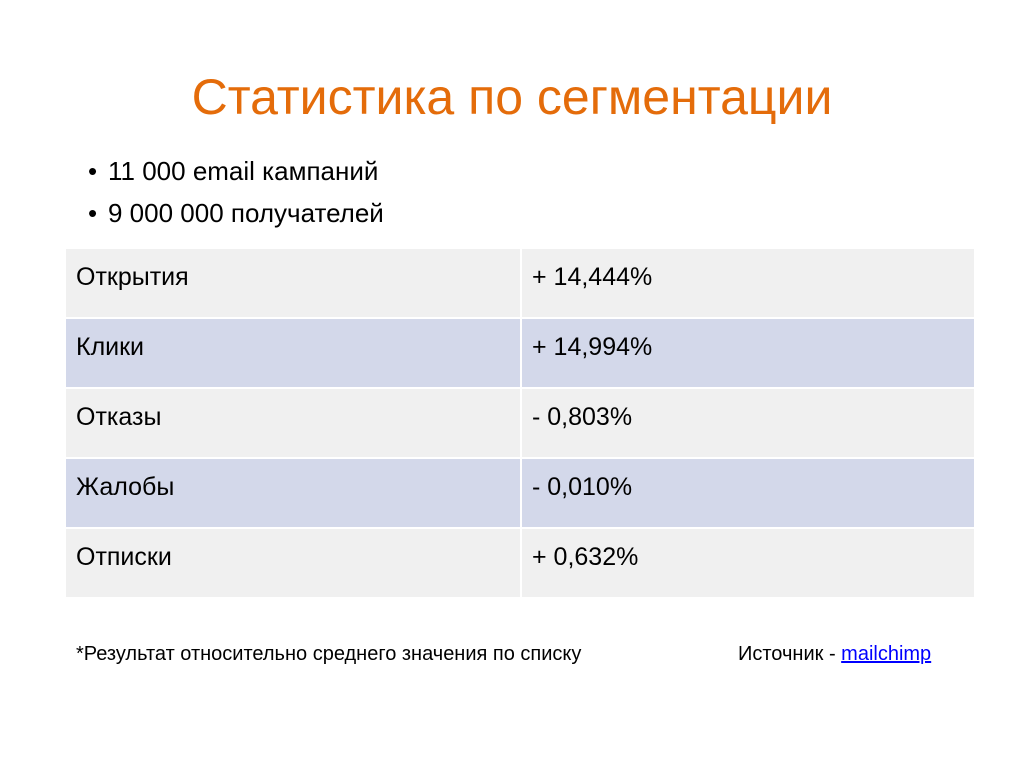 This screenshot has height=768, width=1024. Describe the element at coordinates (790, 654) in the screenshot. I see `source-prefix: Источник -` at that location.